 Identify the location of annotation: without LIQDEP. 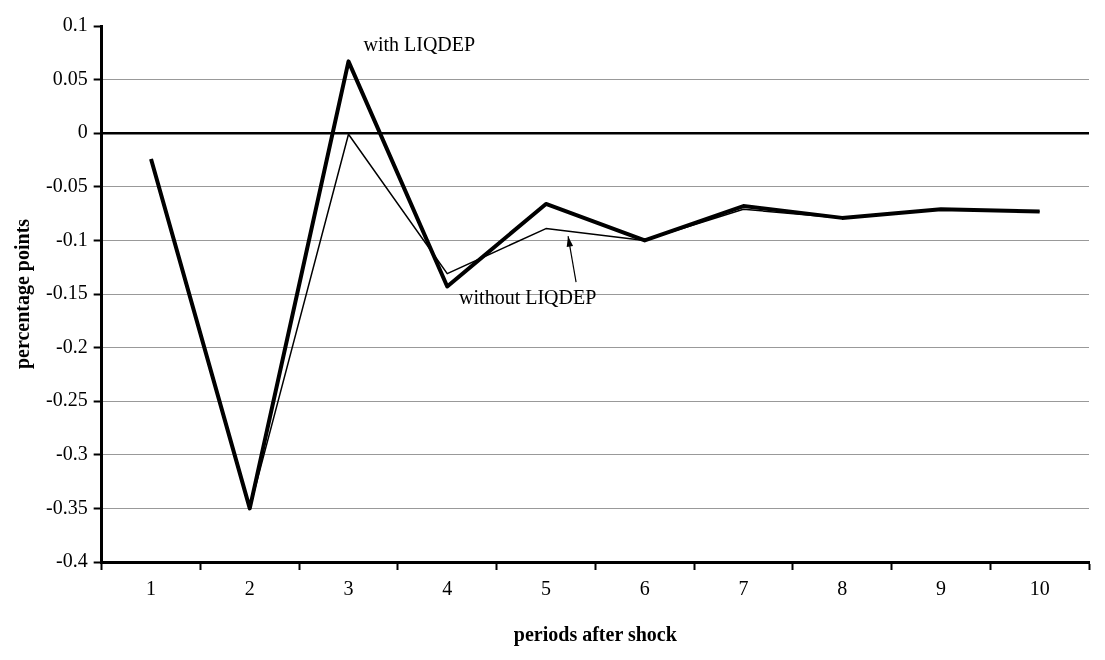
(528, 297).